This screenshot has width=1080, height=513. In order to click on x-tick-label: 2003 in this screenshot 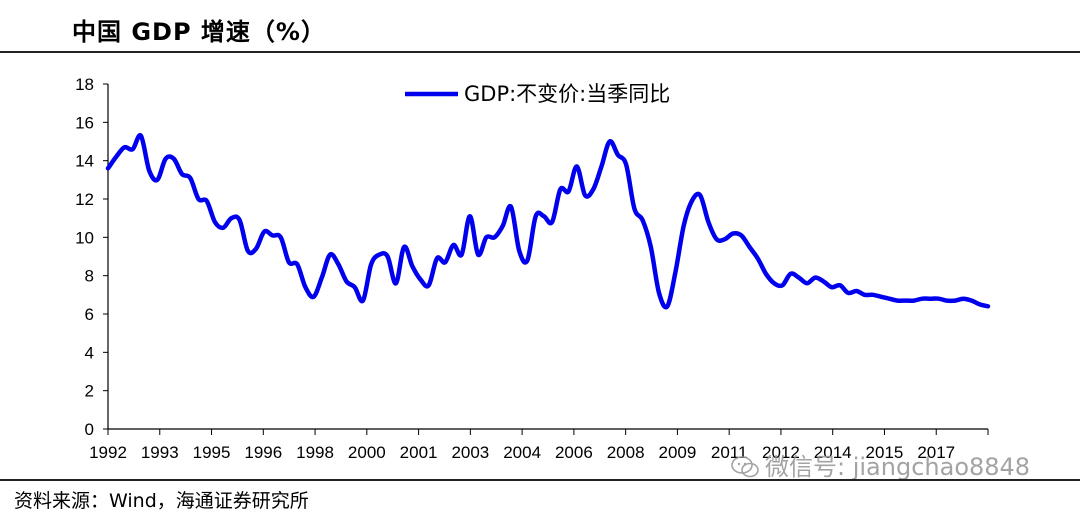, I will do `click(470, 452)`.